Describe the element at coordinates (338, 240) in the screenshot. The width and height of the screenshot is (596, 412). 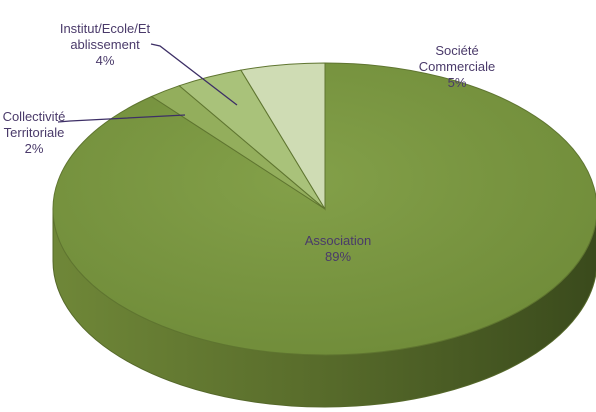
I see `label-name-line: Association` at that location.